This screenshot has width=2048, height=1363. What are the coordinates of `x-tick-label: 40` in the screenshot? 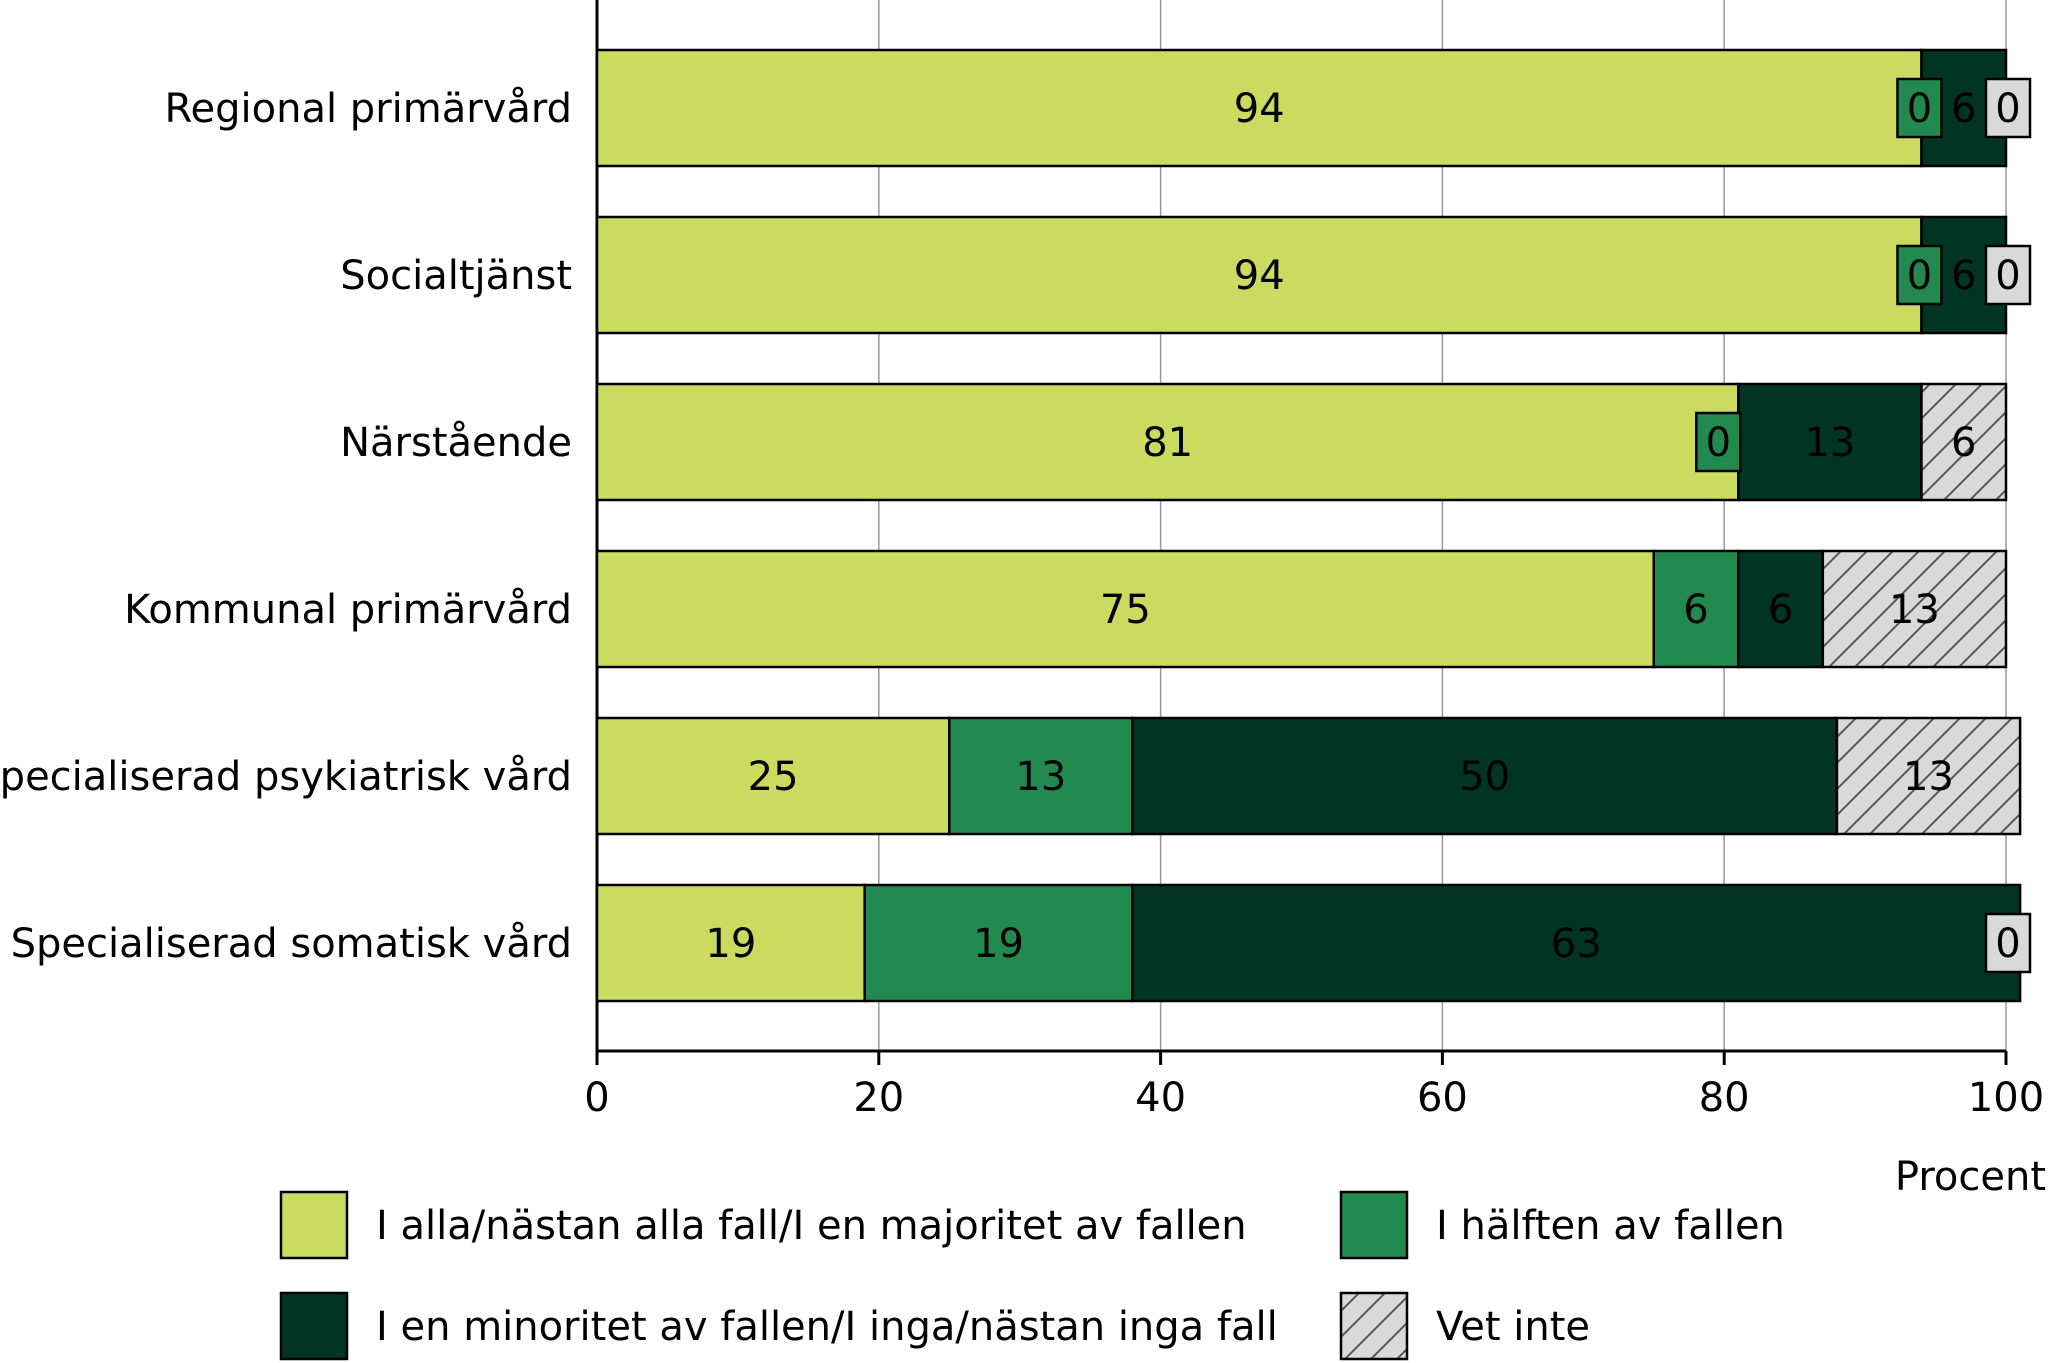 It's located at (1160, 1098).